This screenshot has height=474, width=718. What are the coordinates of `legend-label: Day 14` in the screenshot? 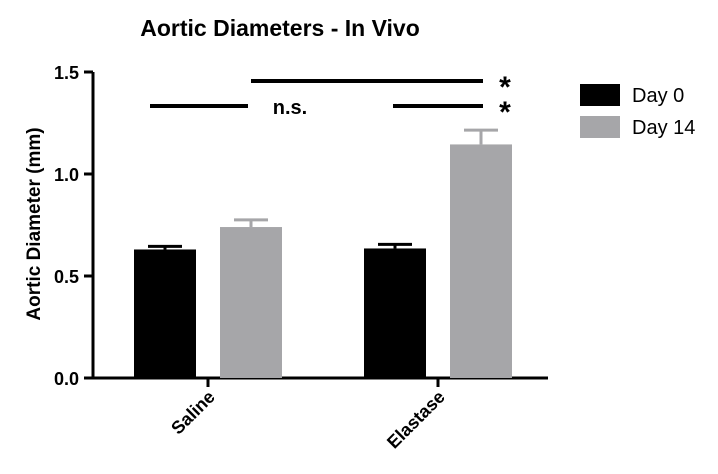 It's located at (663, 128).